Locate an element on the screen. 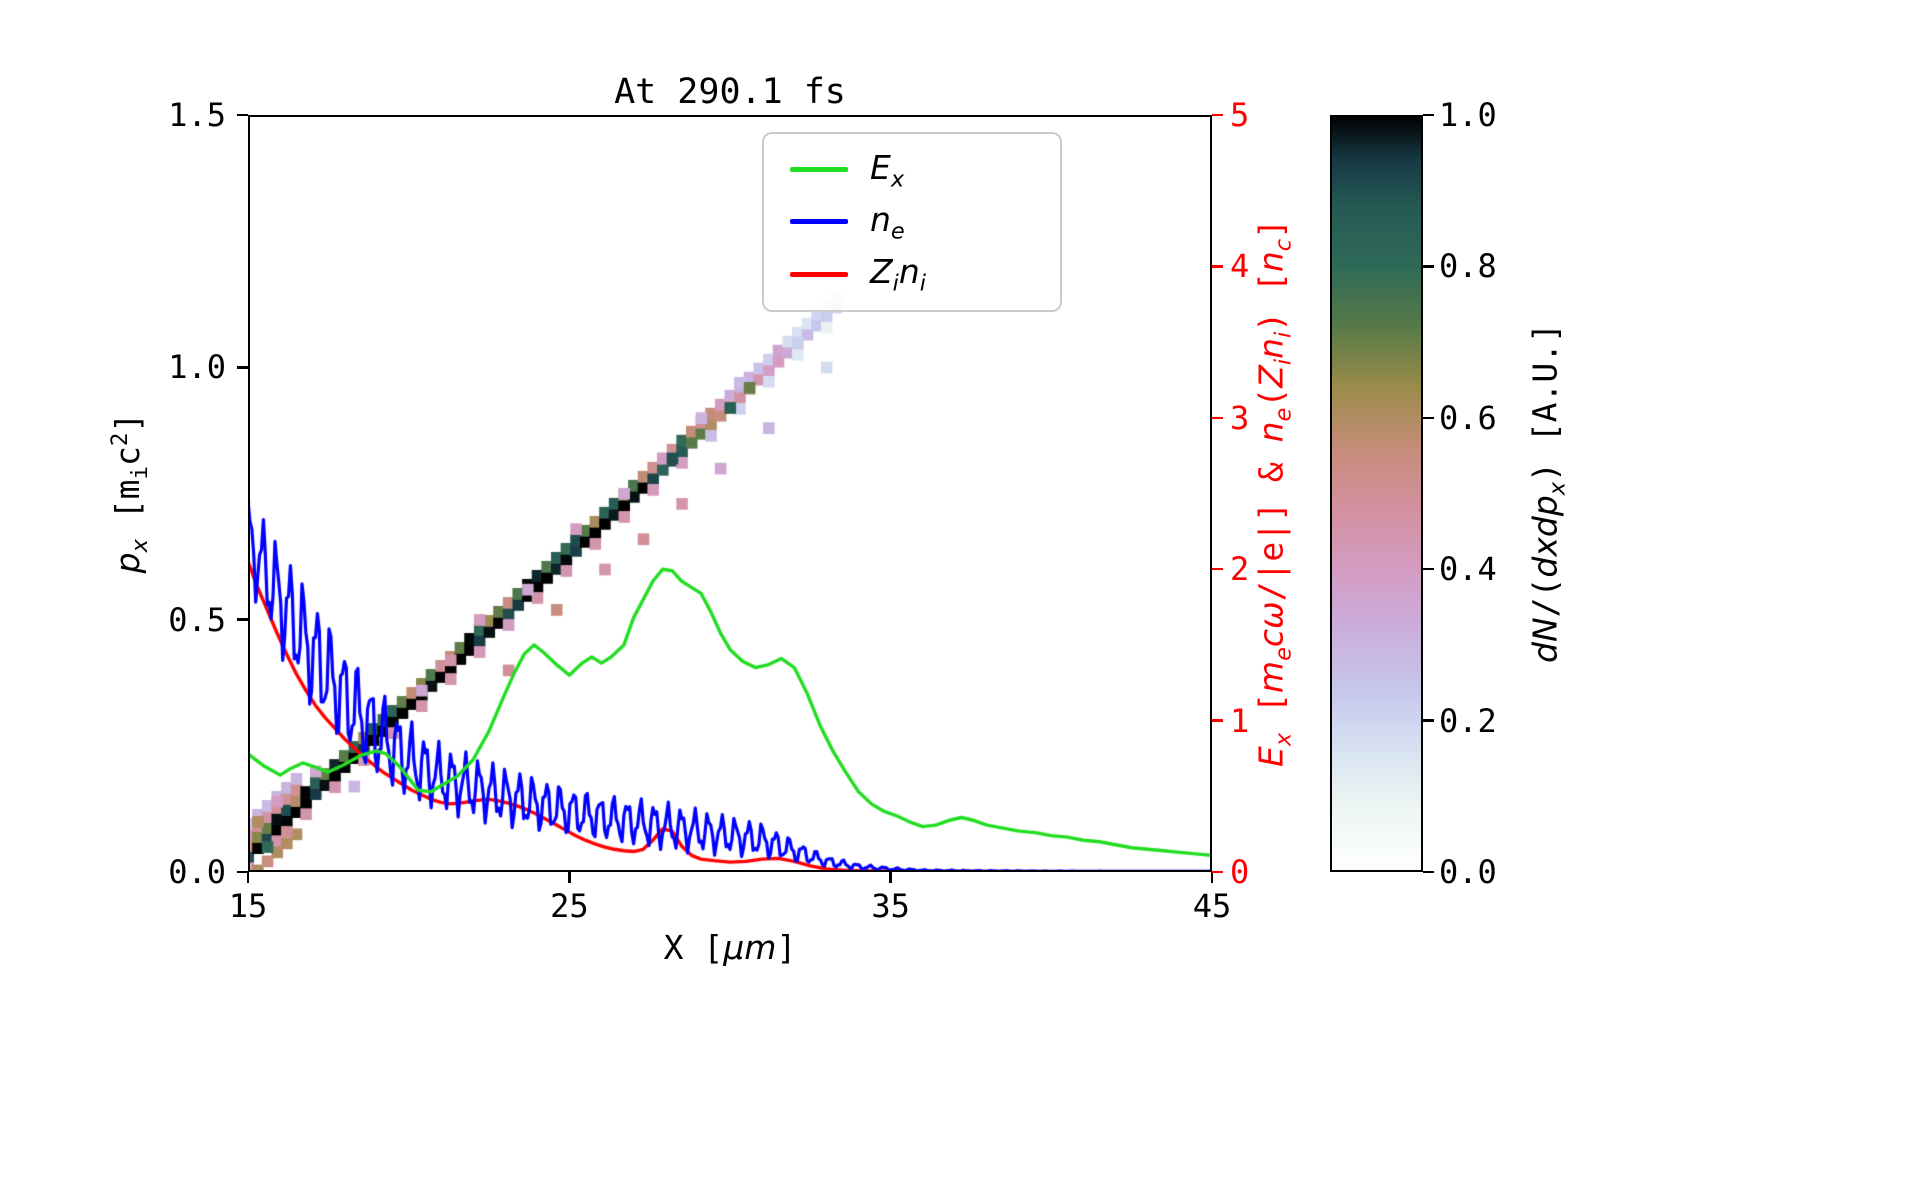  colorbar-tick-label: 0.4 is located at coordinates (1468, 569).